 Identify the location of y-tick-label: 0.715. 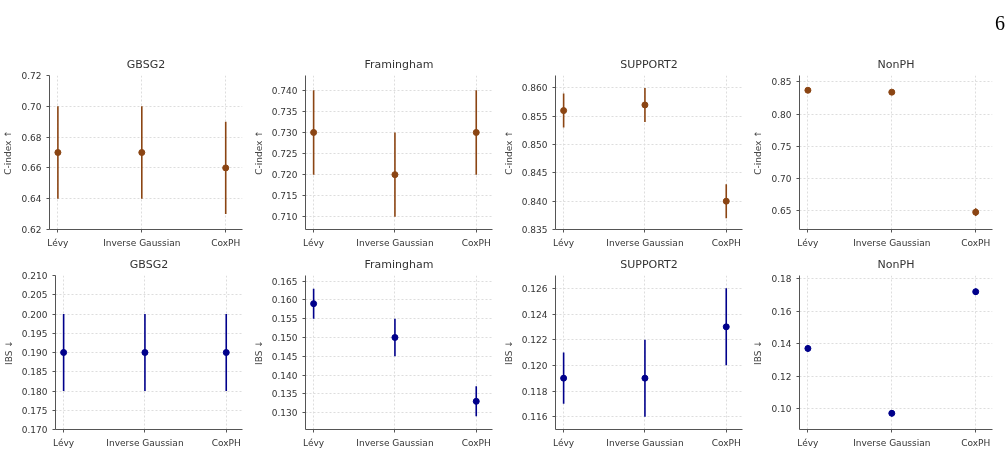
(284, 196).